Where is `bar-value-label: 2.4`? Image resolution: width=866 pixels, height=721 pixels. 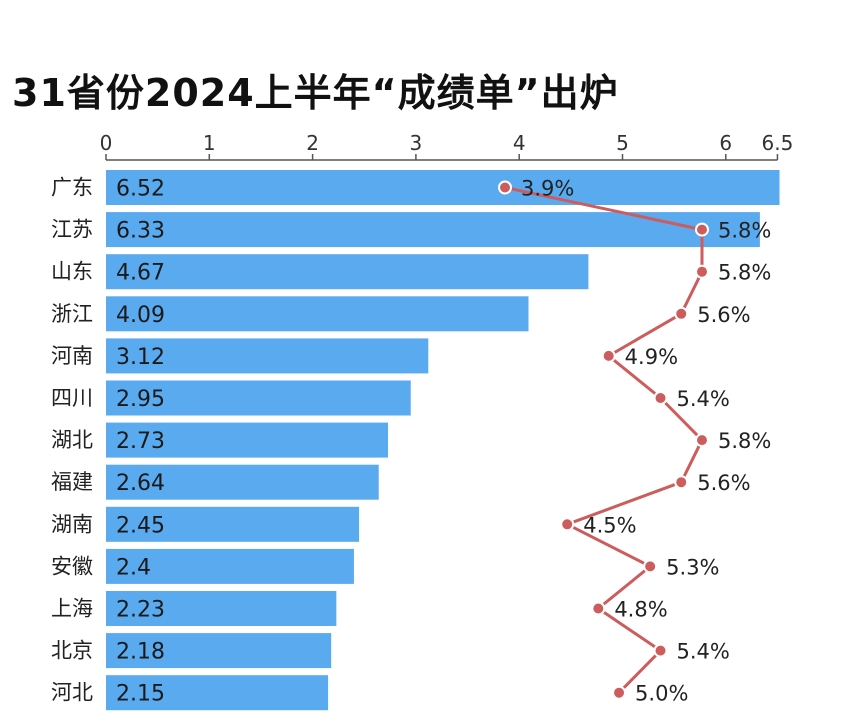 bar-value-label: 2.4 is located at coordinates (133, 567).